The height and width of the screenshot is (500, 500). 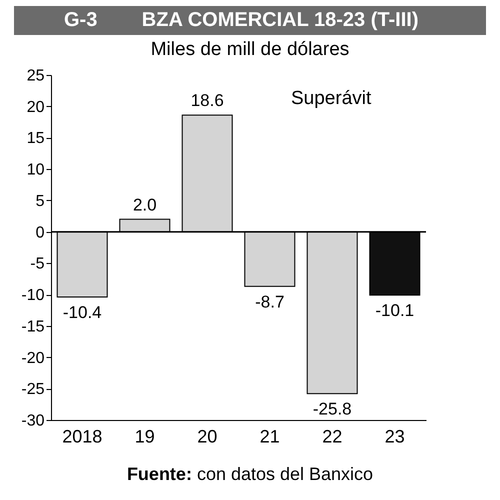 I want to click on y-tick-label: -10, so click(x=33, y=295).